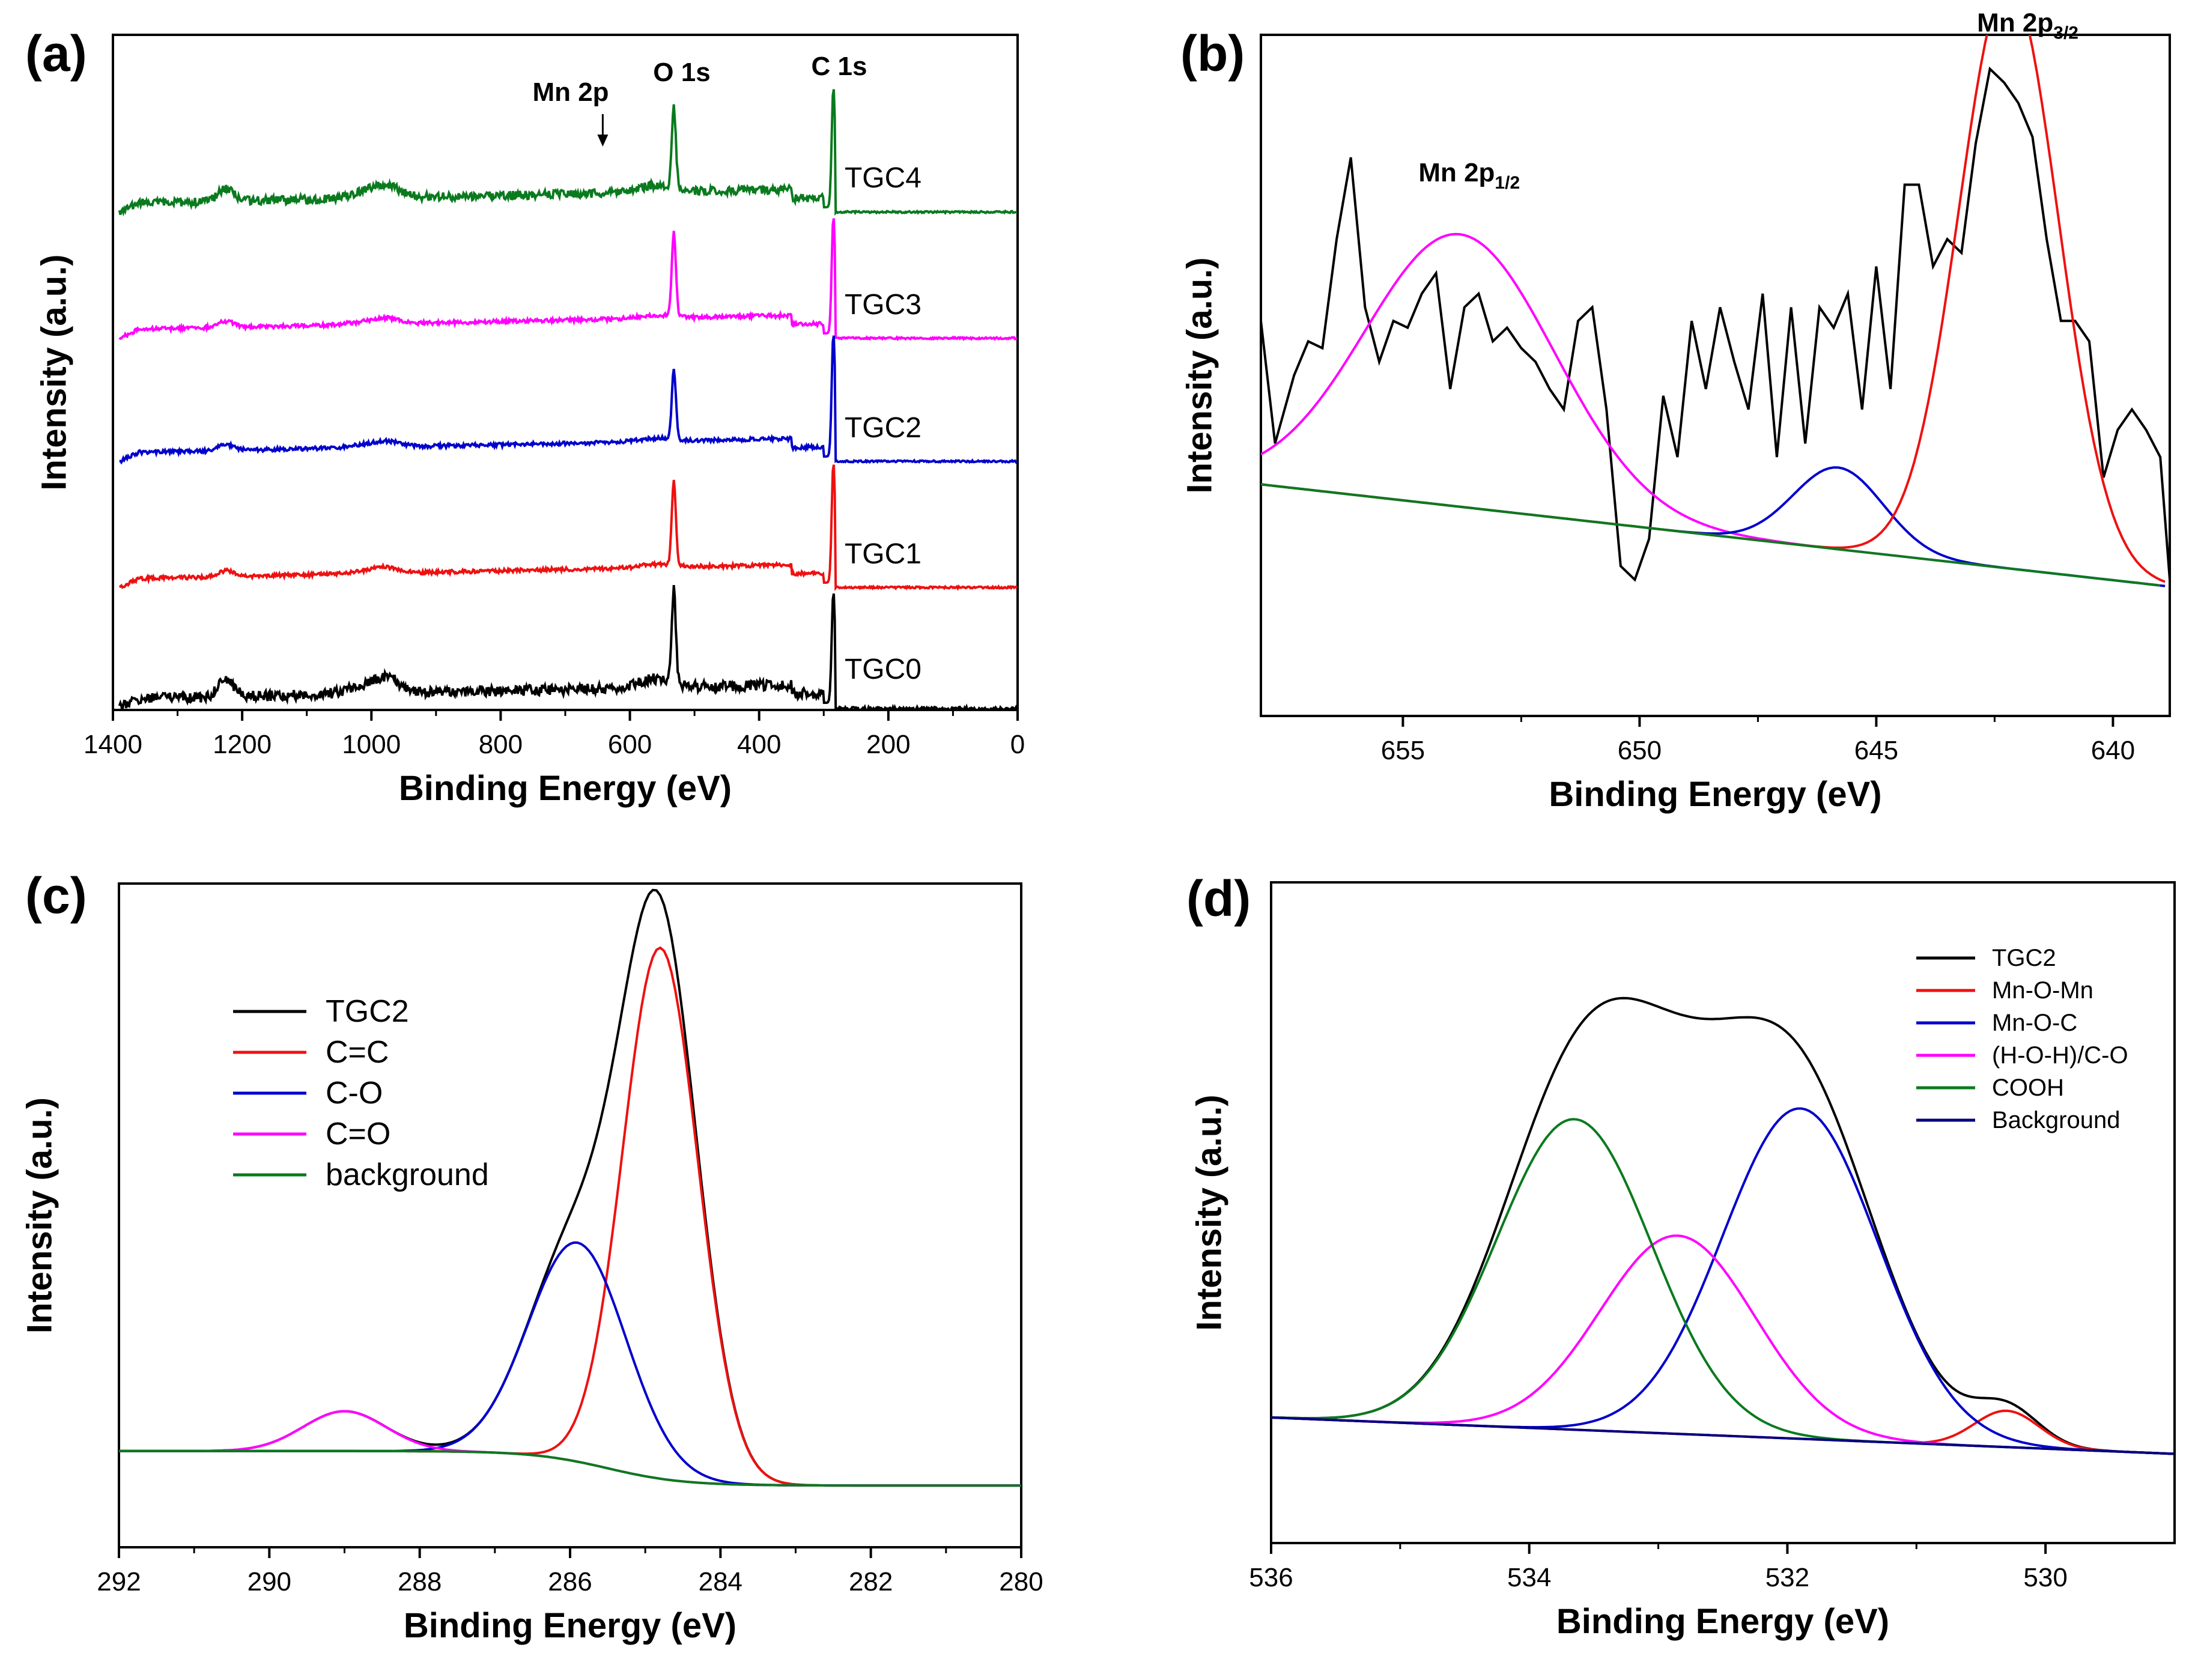 Image resolution: width=2198 pixels, height=1680 pixels. I want to click on panel-label: (a), so click(56, 53).